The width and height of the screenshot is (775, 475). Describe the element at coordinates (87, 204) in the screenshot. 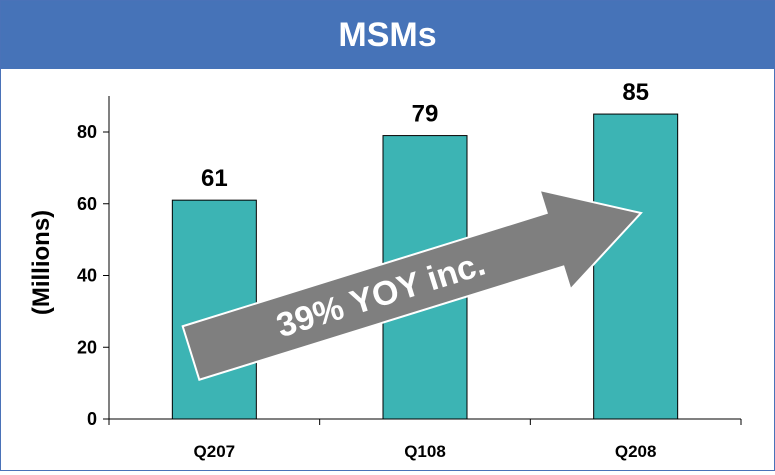

I see `y-tick-label: 60` at that location.